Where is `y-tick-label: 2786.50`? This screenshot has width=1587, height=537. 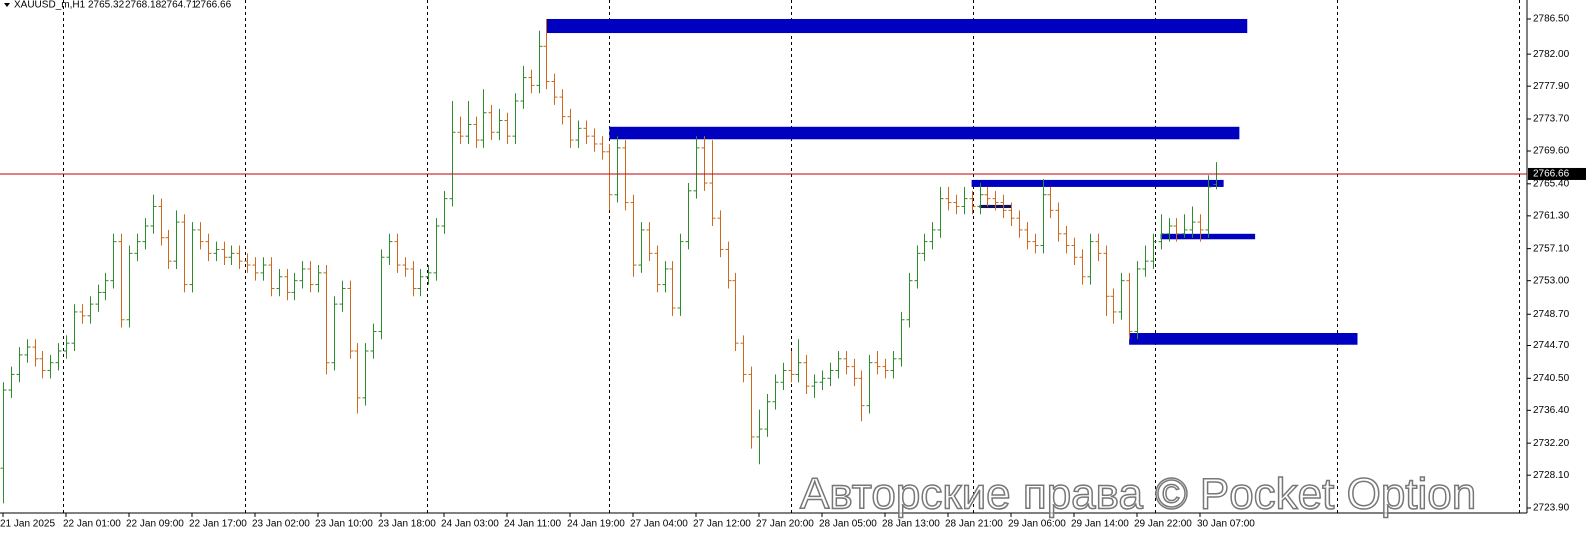 y-tick-label: 2786.50 is located at coordinates (1551, 19).